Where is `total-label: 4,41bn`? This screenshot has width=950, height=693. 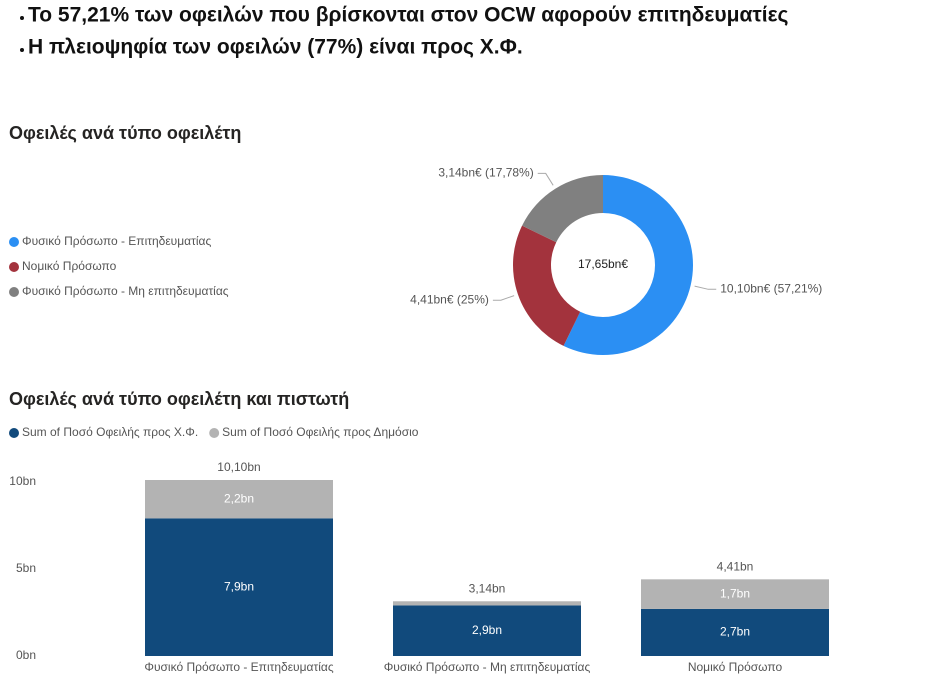 total-label: 4,41bn is located at coordinates (735, 566).